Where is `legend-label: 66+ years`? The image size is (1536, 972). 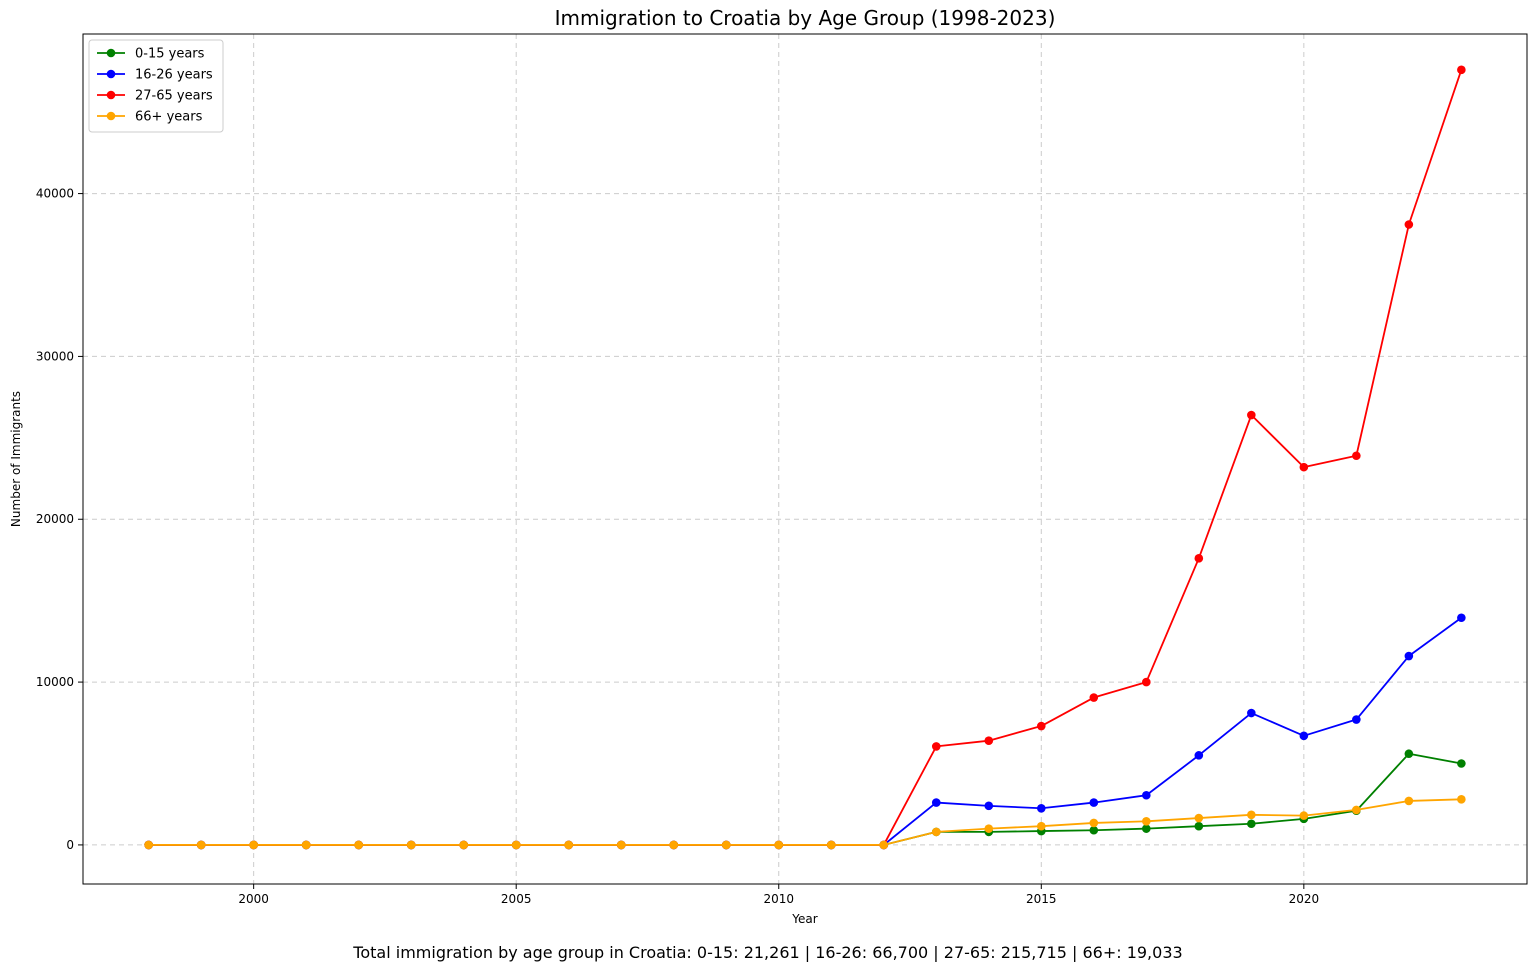
legend-label: 66+ years is located at coordinates (169, 117).